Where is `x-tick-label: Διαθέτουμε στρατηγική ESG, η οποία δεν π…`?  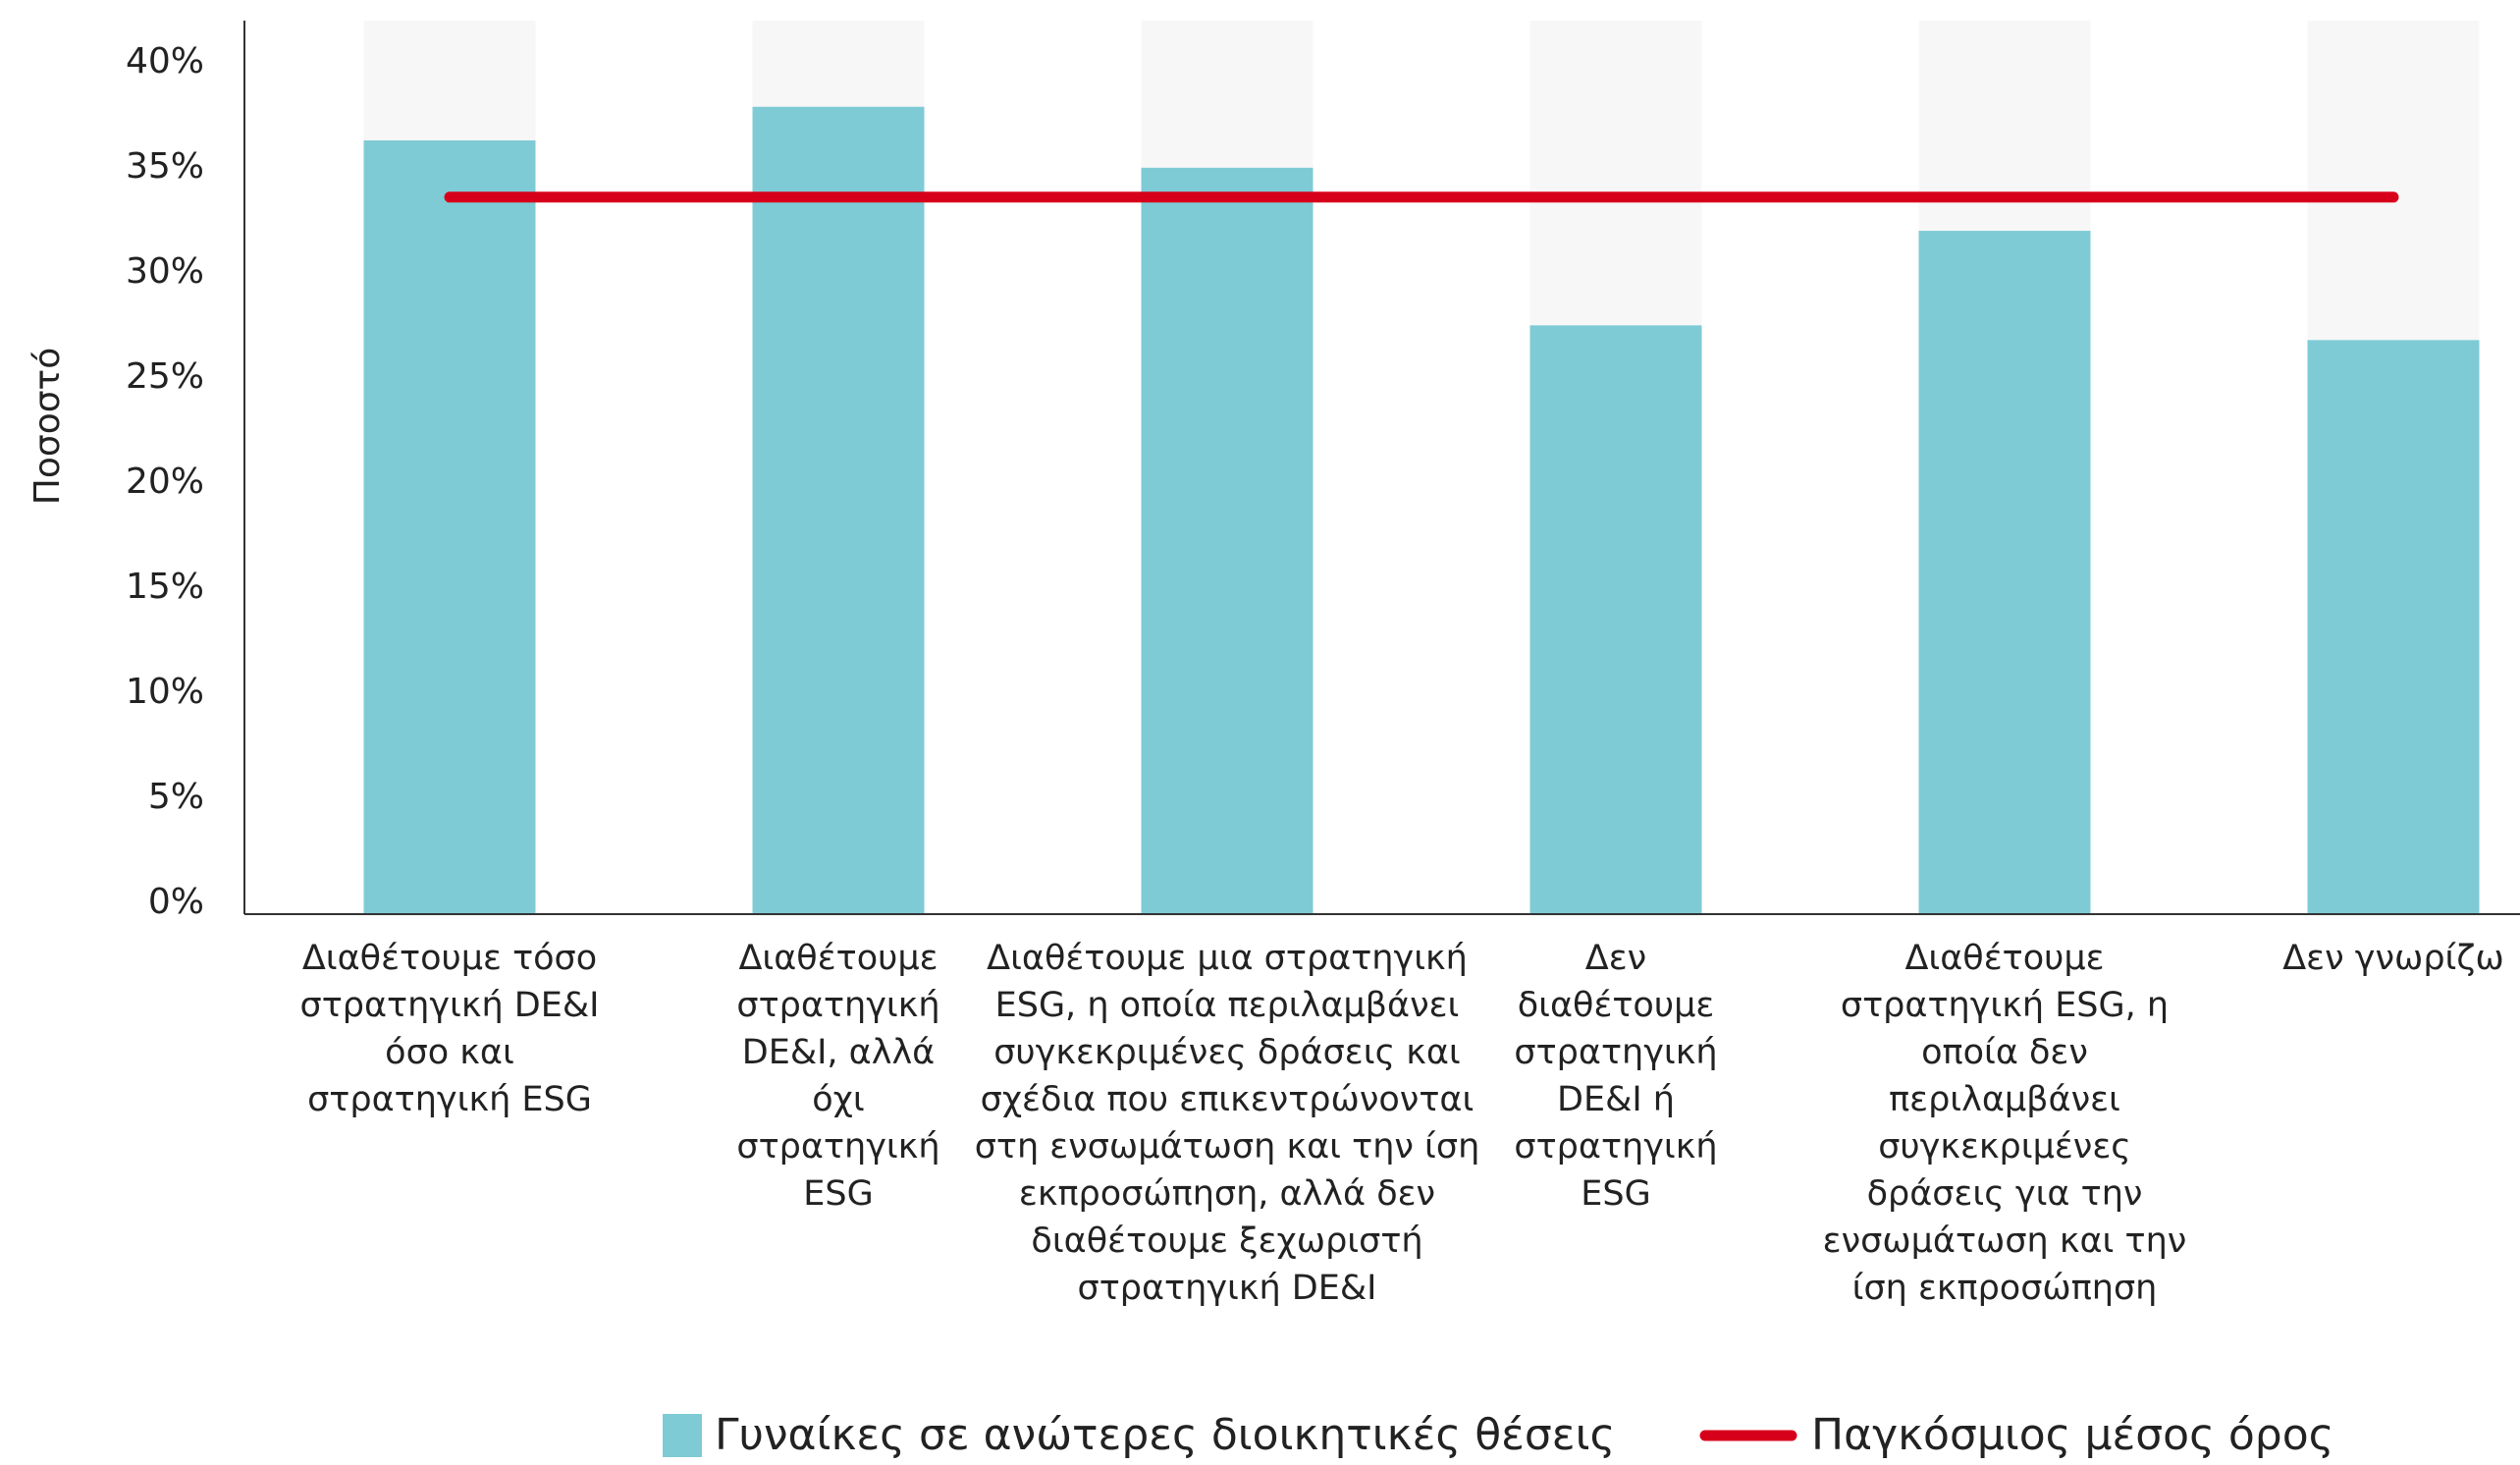
x-tick-label: Διαθέτουμε στρατηγική ESG, η οποία δεν π… is located at coordinates (2004, 1123).